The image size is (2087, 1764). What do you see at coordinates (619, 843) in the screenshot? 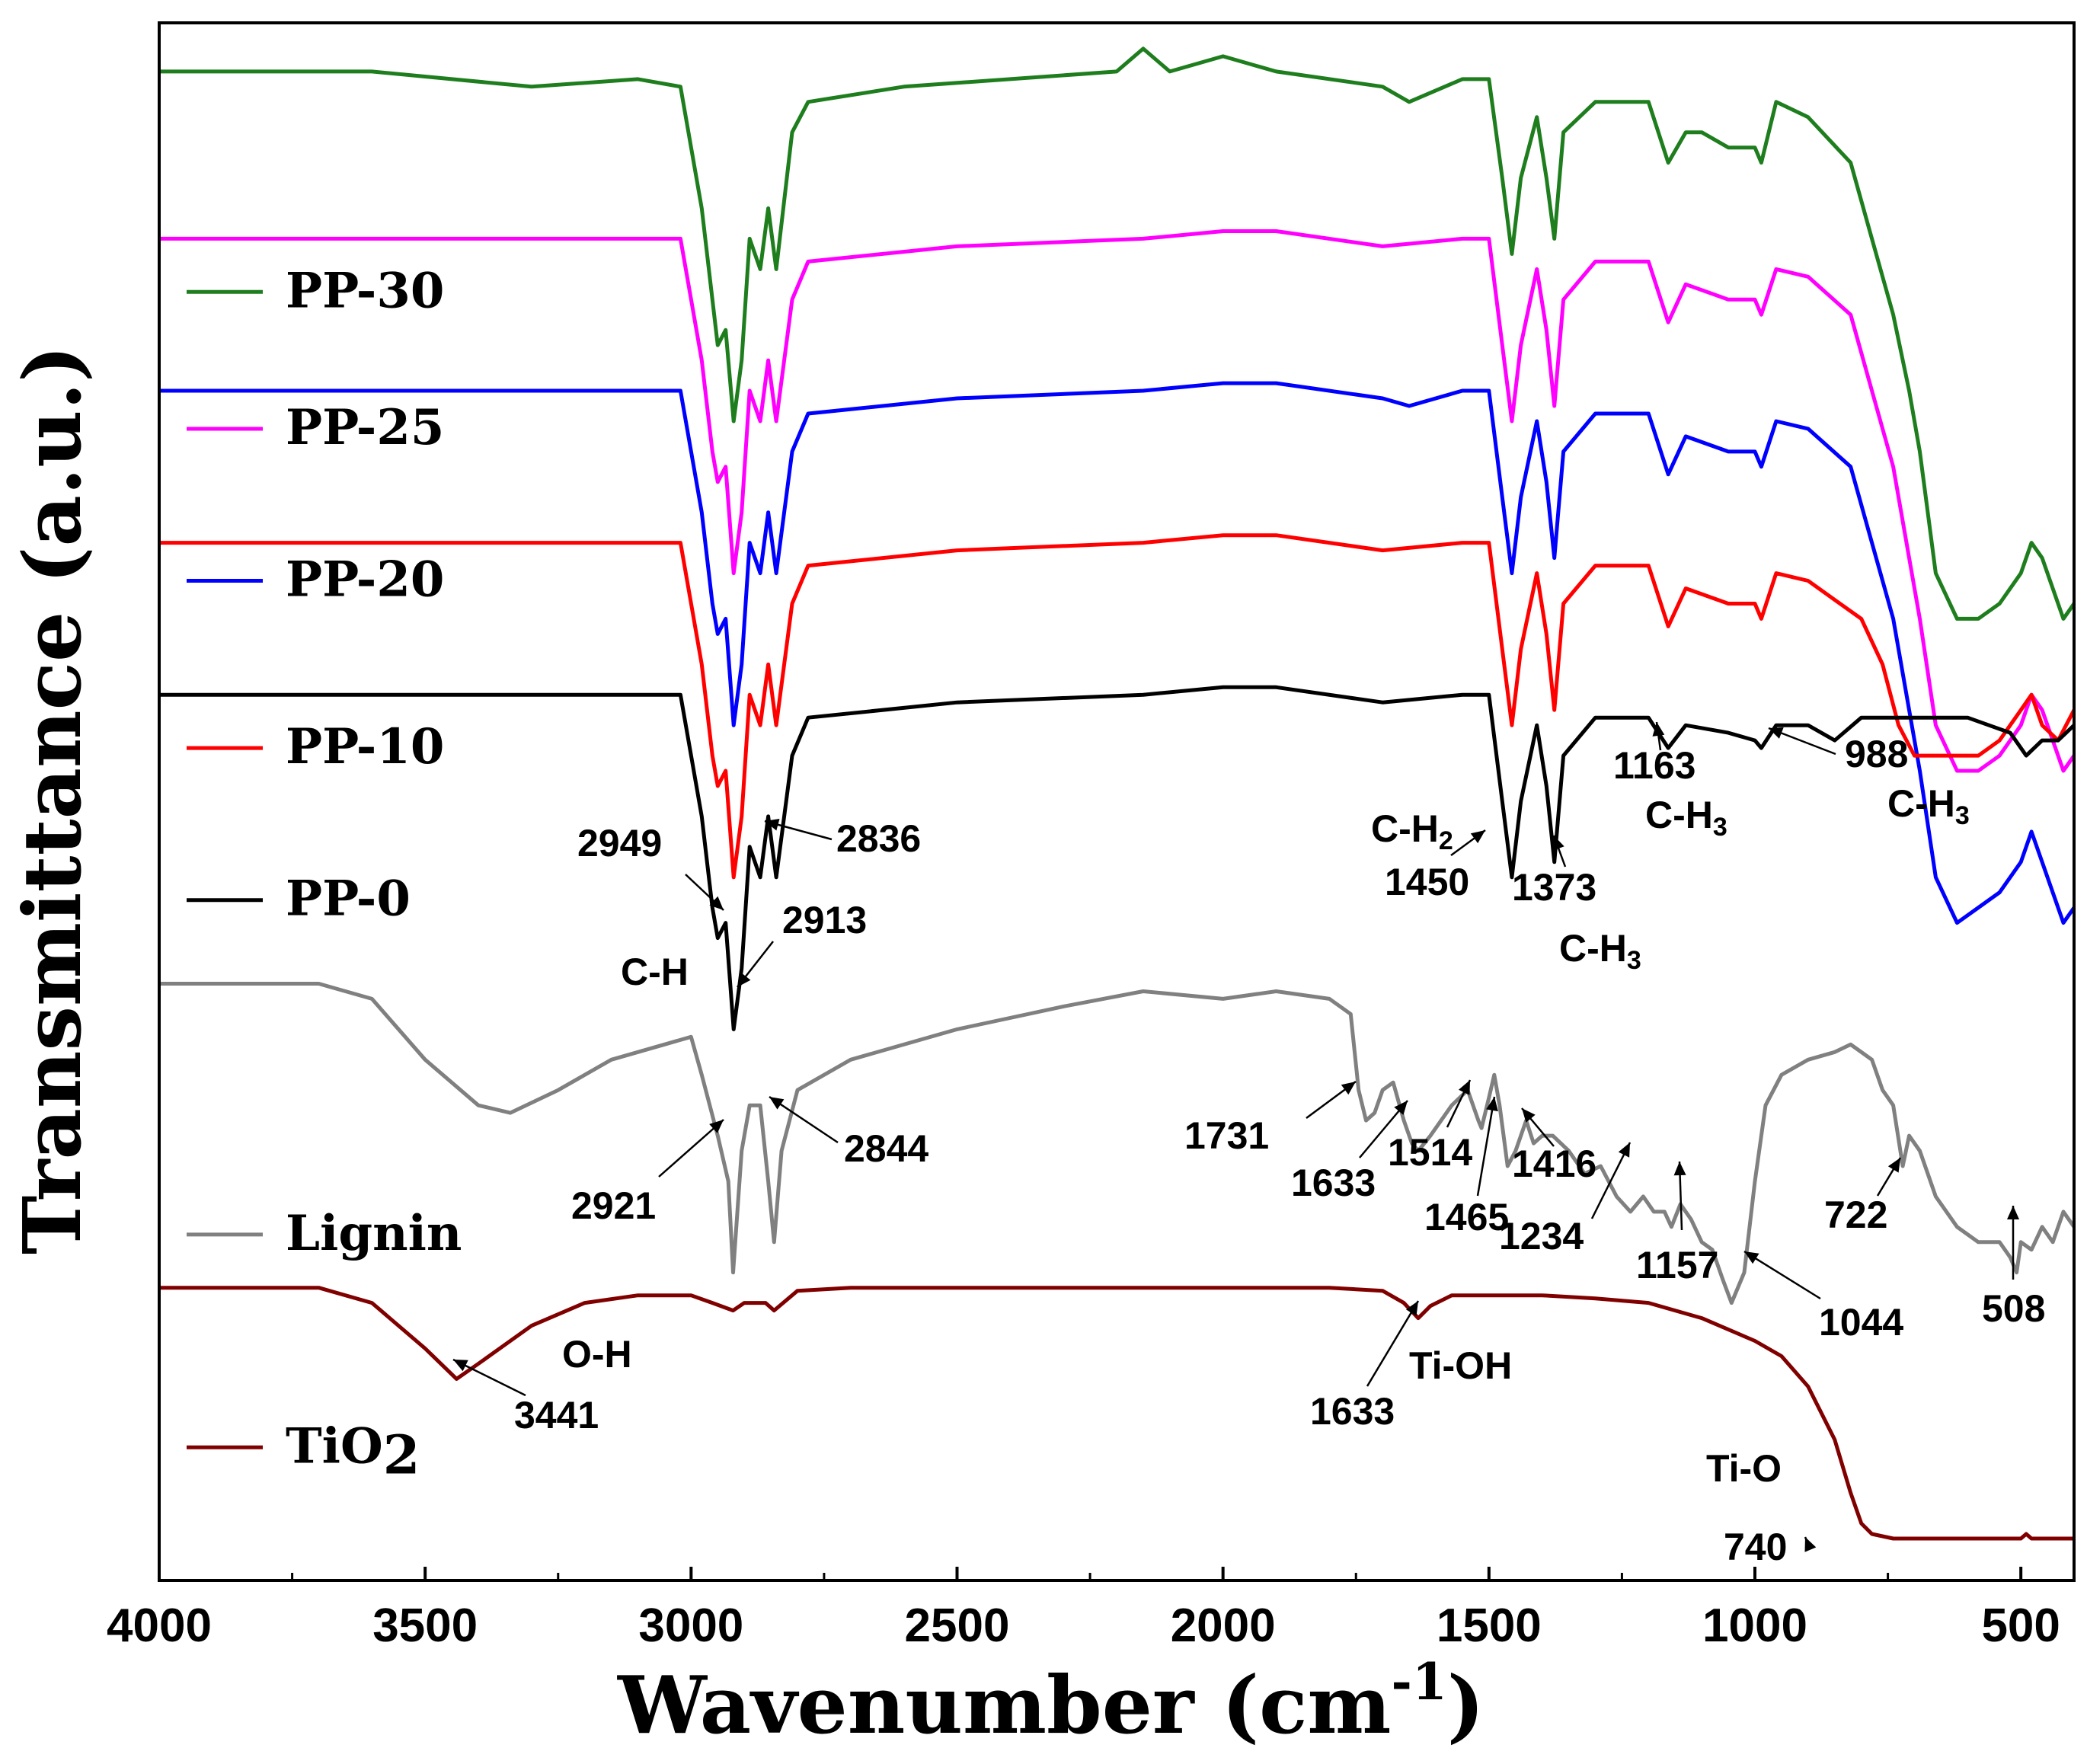
I see `annotation-2949-0: 2949` at bounding box center [619, 843].